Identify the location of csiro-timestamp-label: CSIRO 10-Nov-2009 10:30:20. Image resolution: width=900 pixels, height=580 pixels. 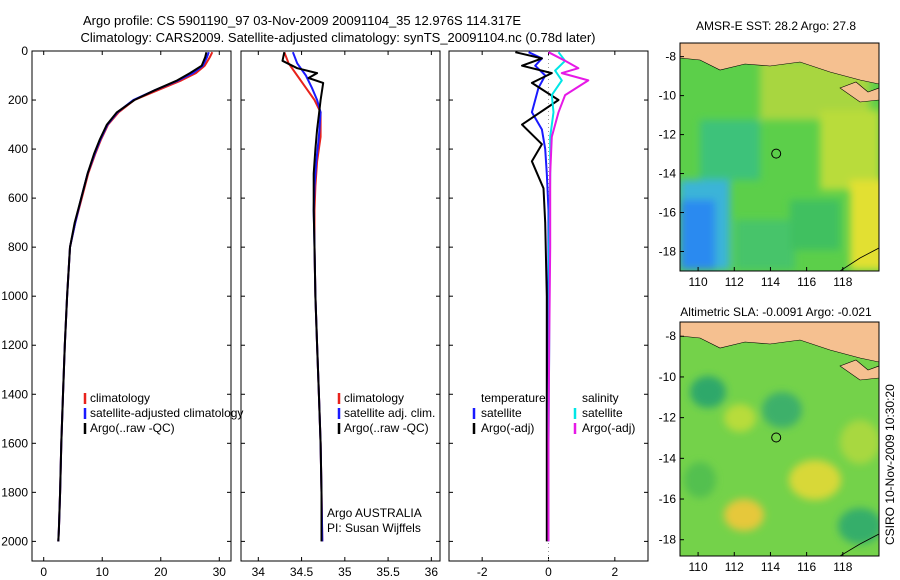
(890, 464).